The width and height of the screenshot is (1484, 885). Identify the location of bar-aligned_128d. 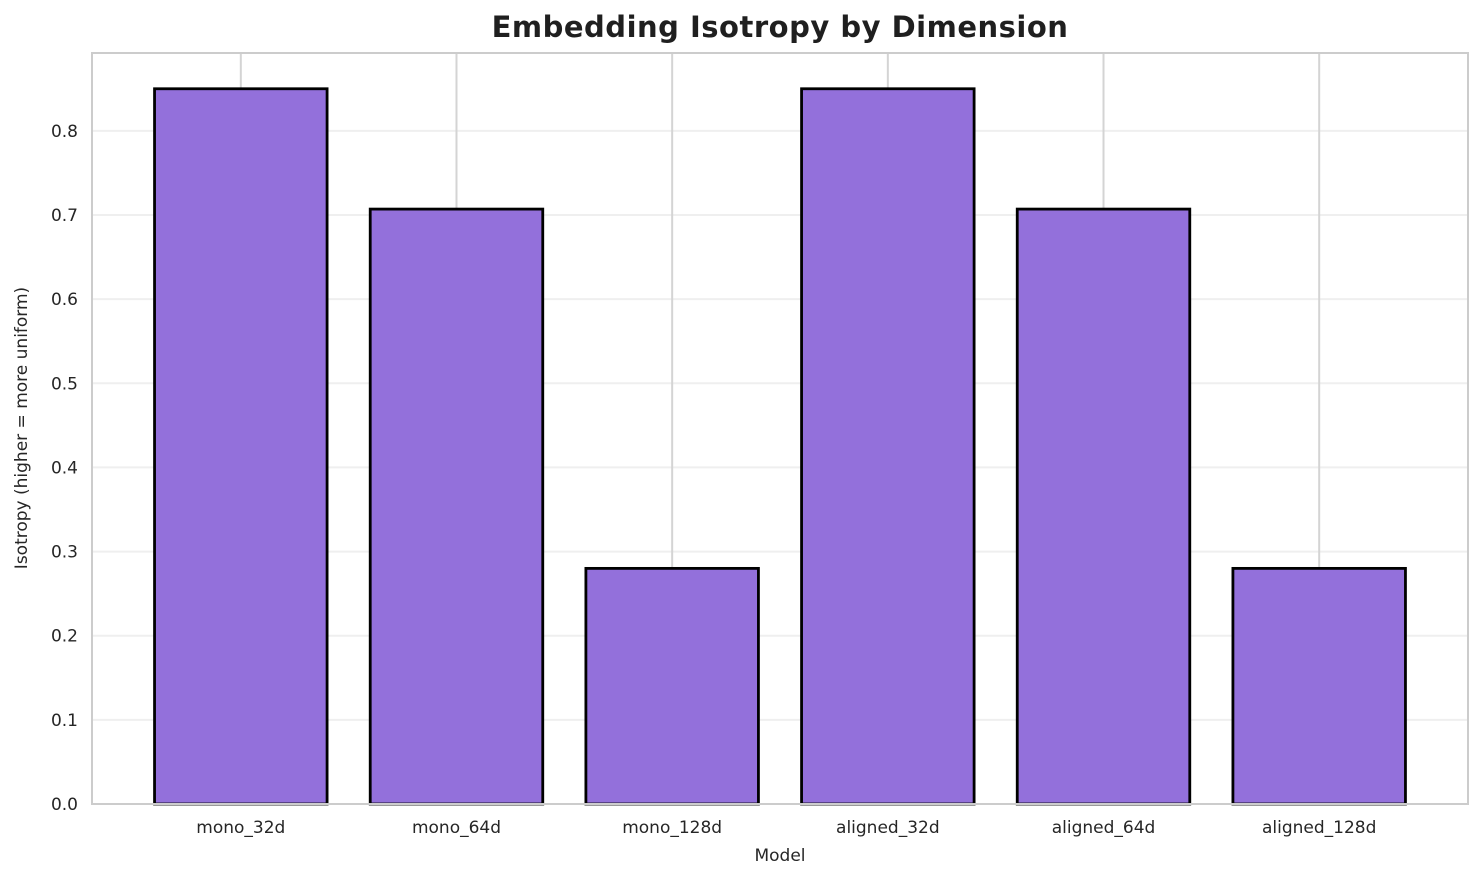
(1319, 686).